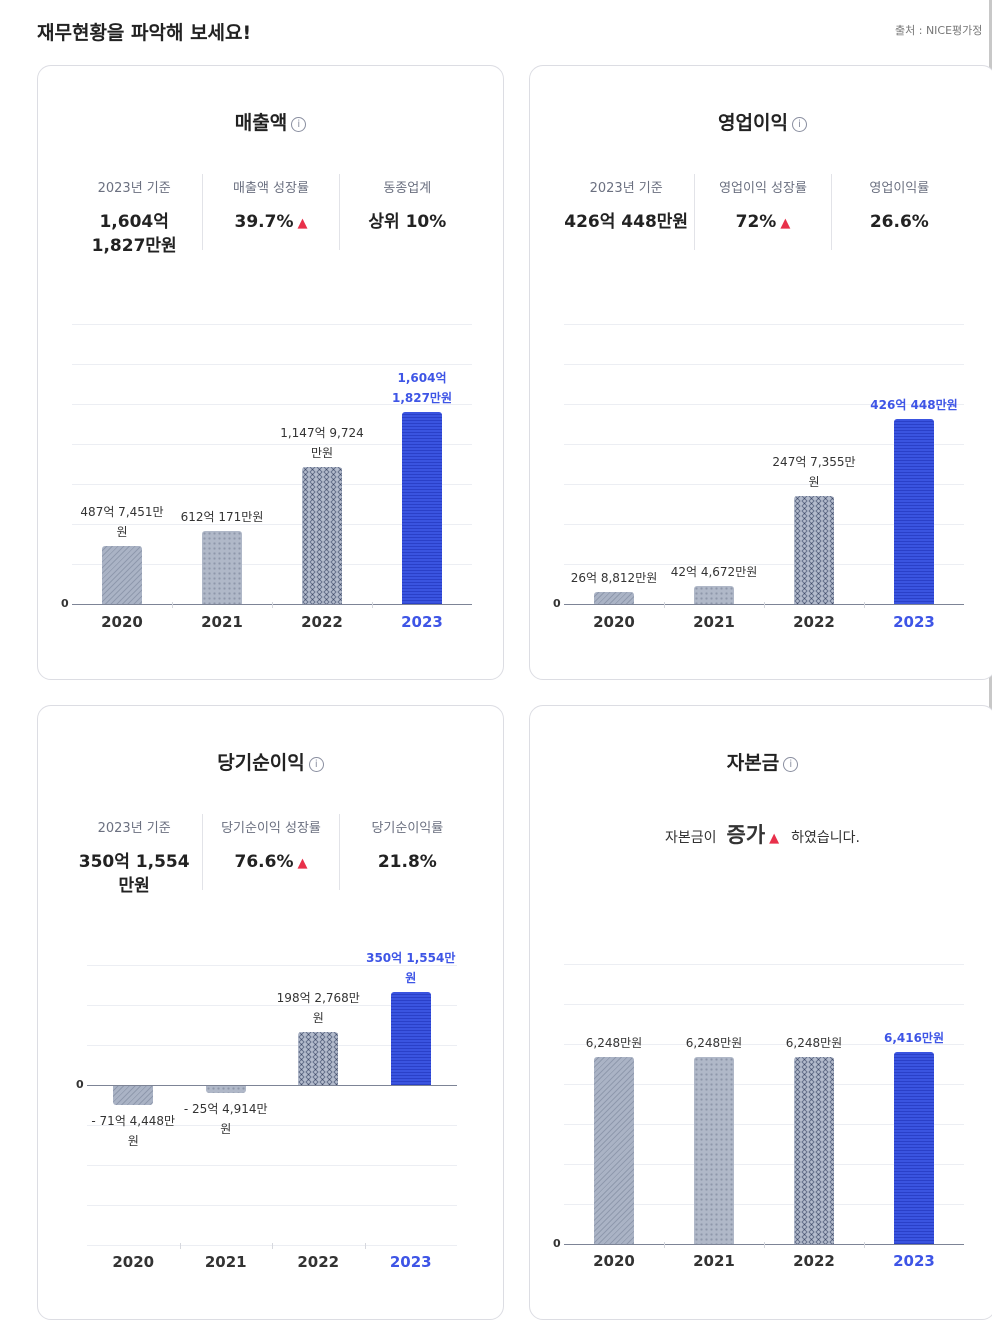  I want to click on x-tick-label-2020: 2020, so click(133, 1262).